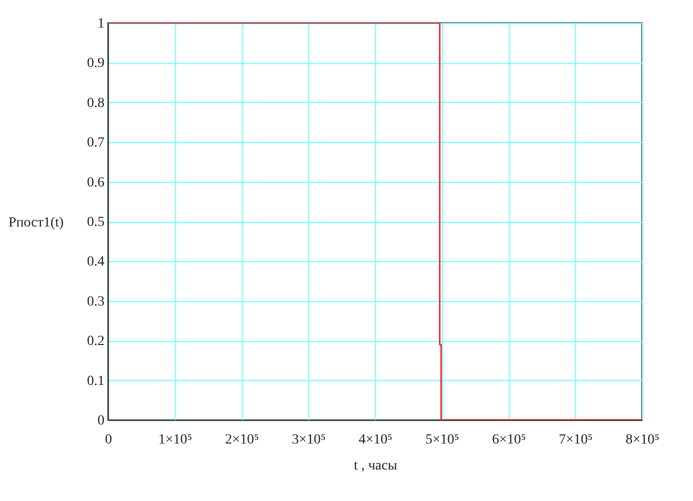 The image size is (693, 501). I want to click on y-tick-label: 0.1, so click(95, 381).